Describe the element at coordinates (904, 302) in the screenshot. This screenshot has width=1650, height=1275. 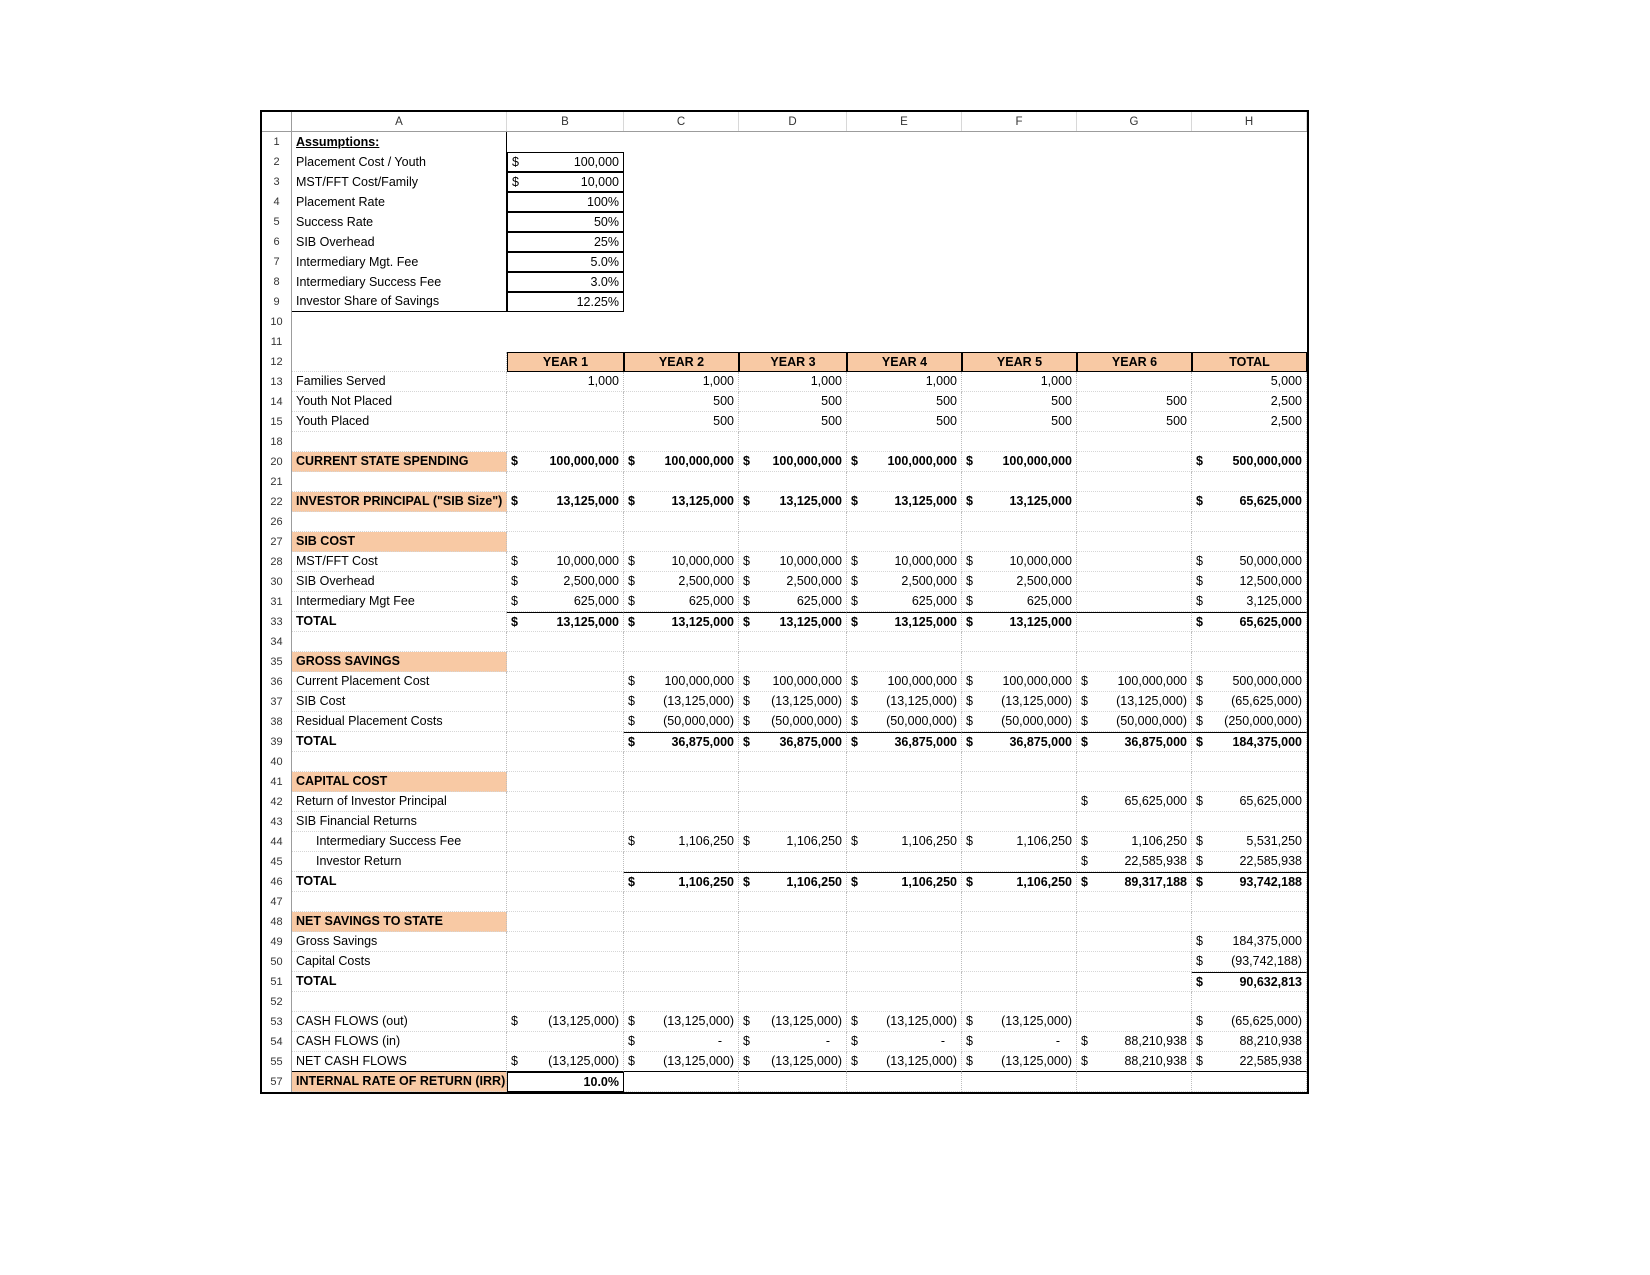
I see `cell-E9` at that location.